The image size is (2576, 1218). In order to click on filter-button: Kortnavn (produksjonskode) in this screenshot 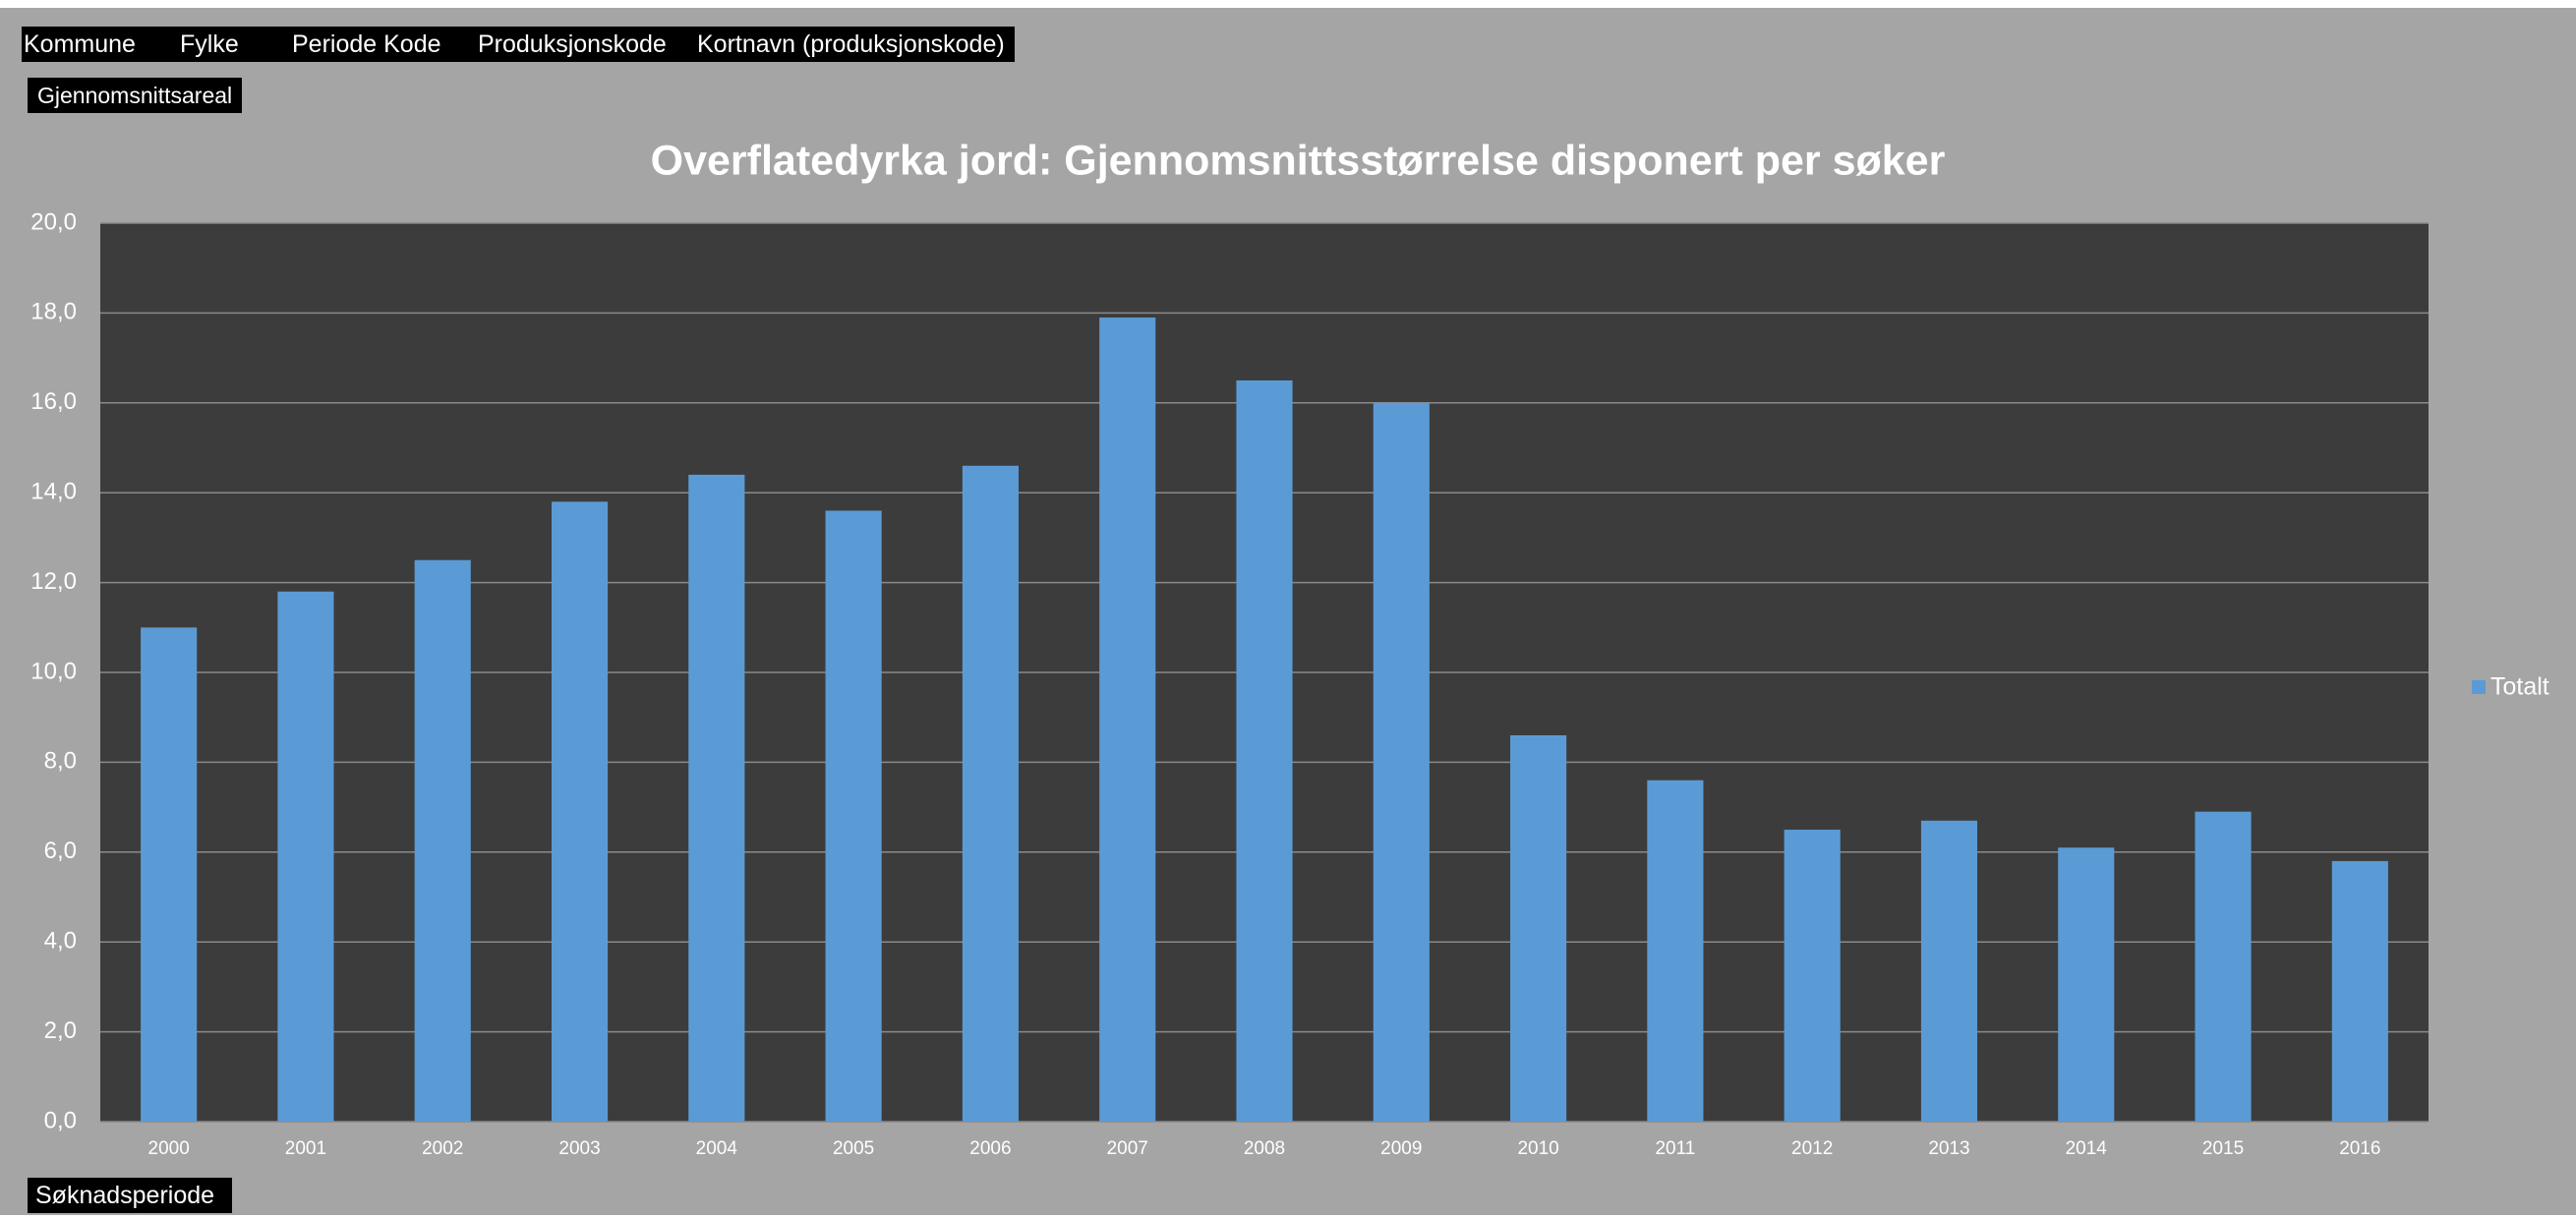, I will do `click(856, 44)`.